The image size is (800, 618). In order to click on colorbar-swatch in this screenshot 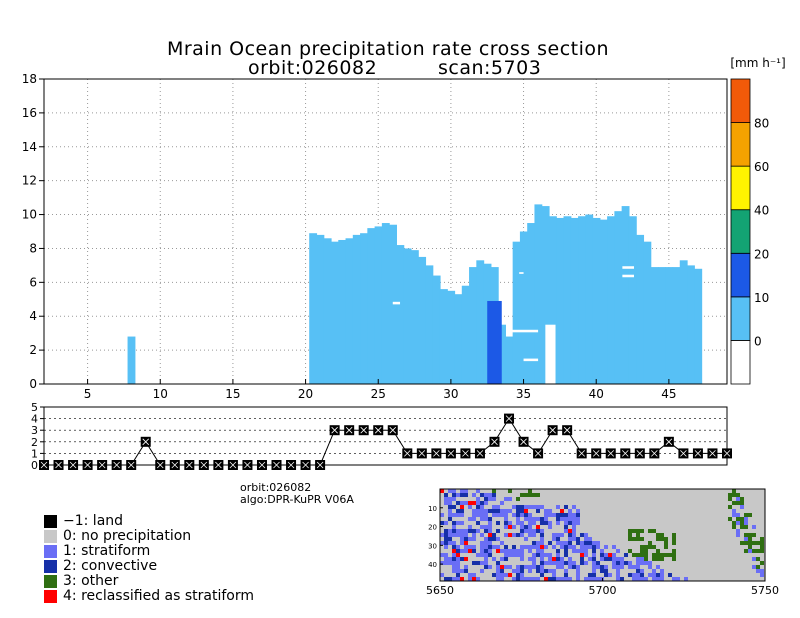, I will do `click(740, 318)`.